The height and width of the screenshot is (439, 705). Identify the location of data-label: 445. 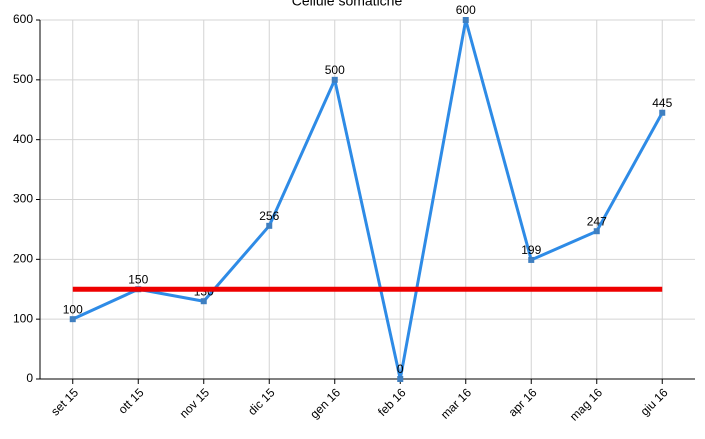
(662, 103).